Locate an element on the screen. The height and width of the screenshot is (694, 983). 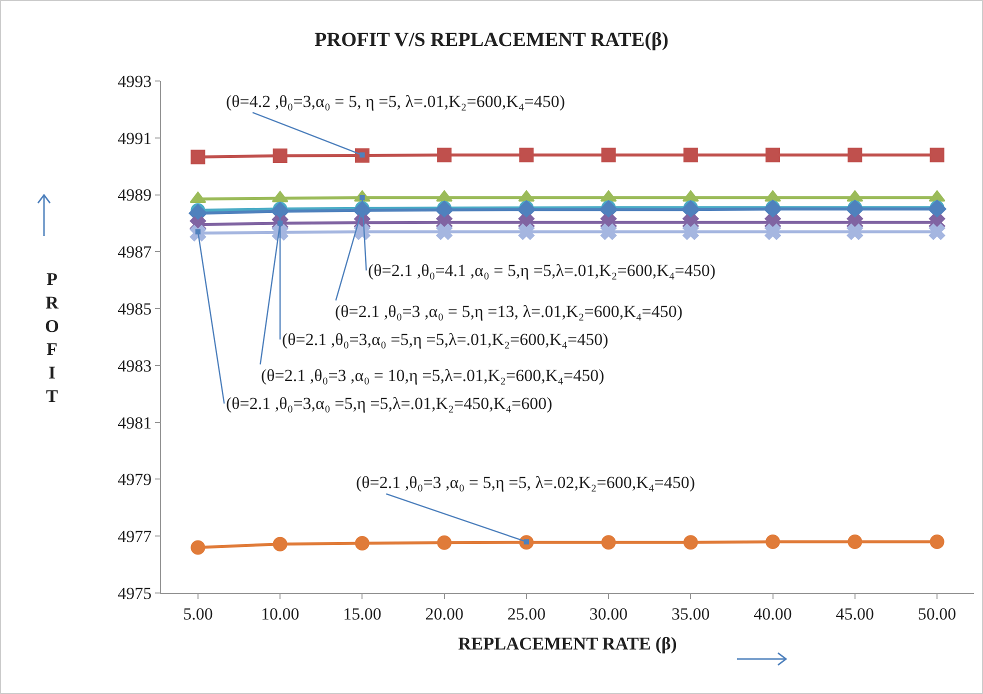
y-tick-label: 4987 is located at coordinates (135, 252).